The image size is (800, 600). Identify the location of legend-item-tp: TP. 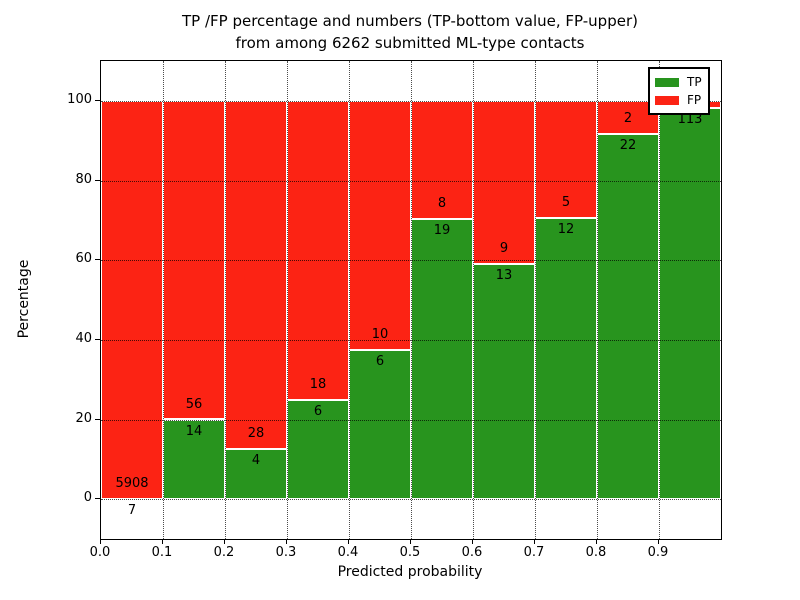
(678, 82).